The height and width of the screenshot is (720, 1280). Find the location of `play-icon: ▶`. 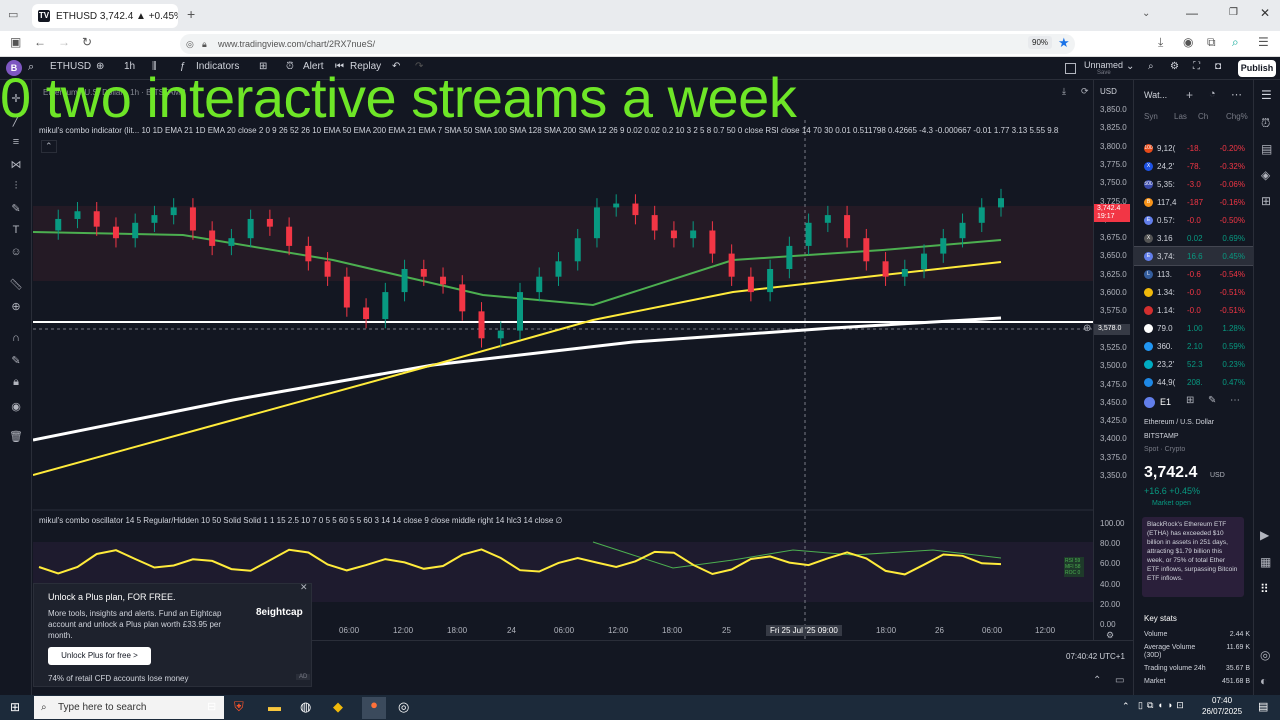

play-icon: ▶ is located at coordinates (1265, 535).